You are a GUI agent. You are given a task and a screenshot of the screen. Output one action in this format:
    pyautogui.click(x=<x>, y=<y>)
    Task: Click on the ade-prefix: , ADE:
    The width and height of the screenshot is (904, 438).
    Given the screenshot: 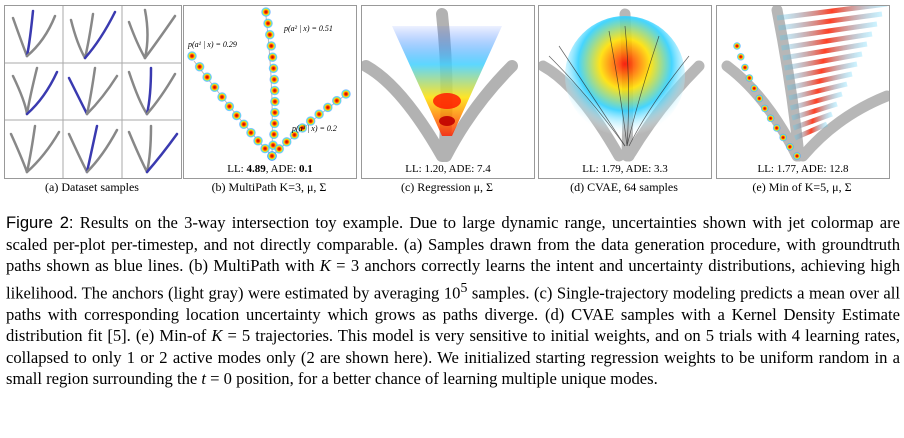 What is the action you would take?
    pyautogui.click(x=282, y=169)
    